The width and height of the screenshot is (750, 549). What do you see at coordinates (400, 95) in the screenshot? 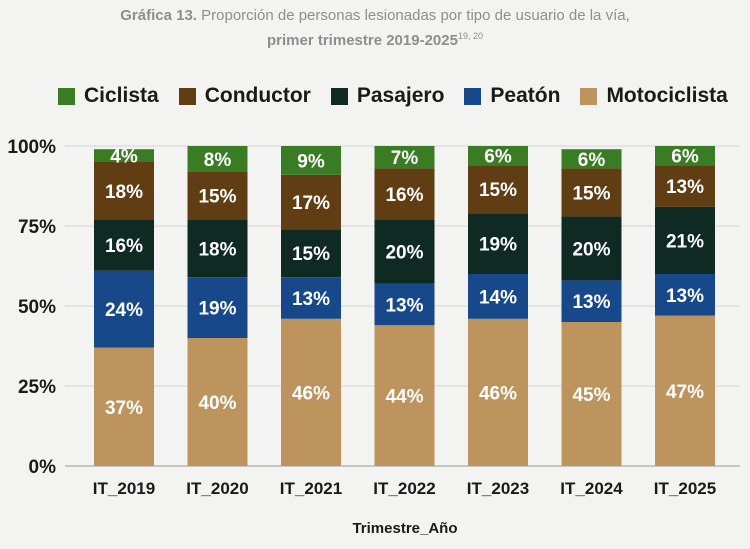
I see `legend-label-pasajero: Pasajero` at bounding box center [400, 95].